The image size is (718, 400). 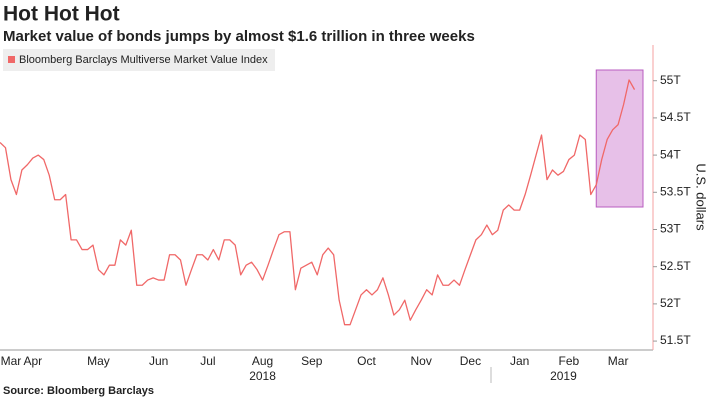 I want to click on x-tick-label: Dec, so click(x=470, y=361).